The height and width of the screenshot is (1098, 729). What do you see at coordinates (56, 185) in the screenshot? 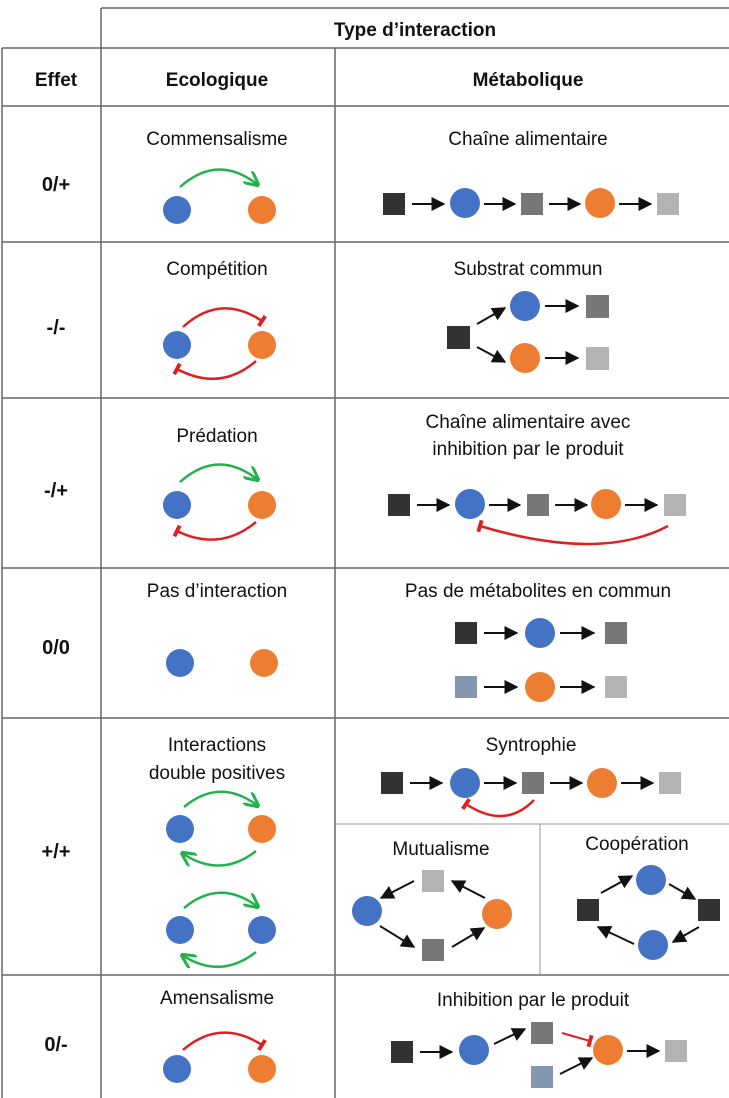
I see `effect-label: 0/+` at bounding box center [56, 185].